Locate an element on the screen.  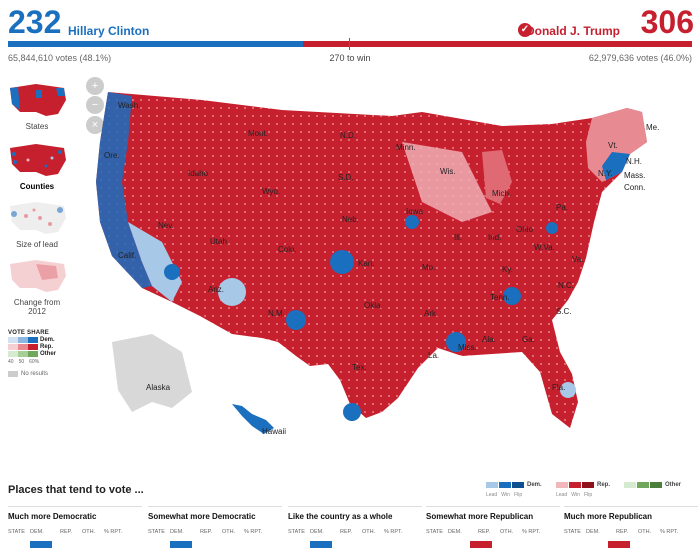
state-label: N.H. is located at coordinates (634, 161).